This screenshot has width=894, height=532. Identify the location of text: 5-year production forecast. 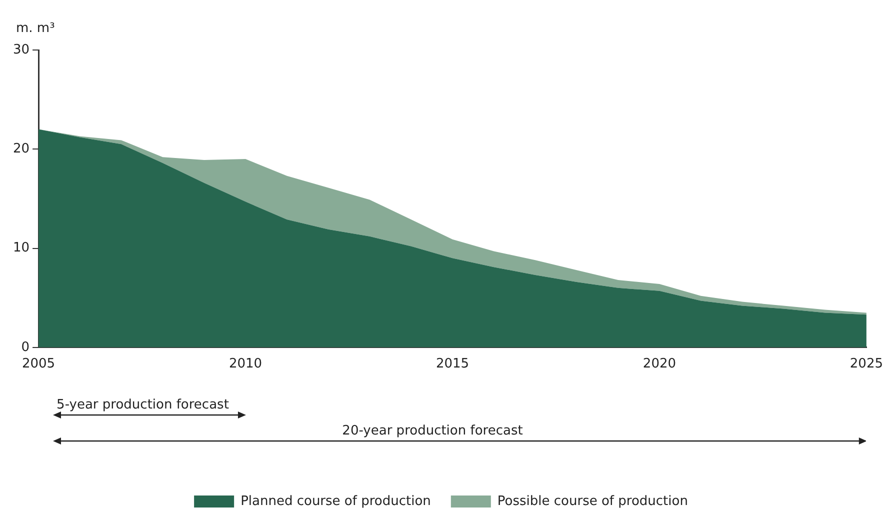
(142, 404).